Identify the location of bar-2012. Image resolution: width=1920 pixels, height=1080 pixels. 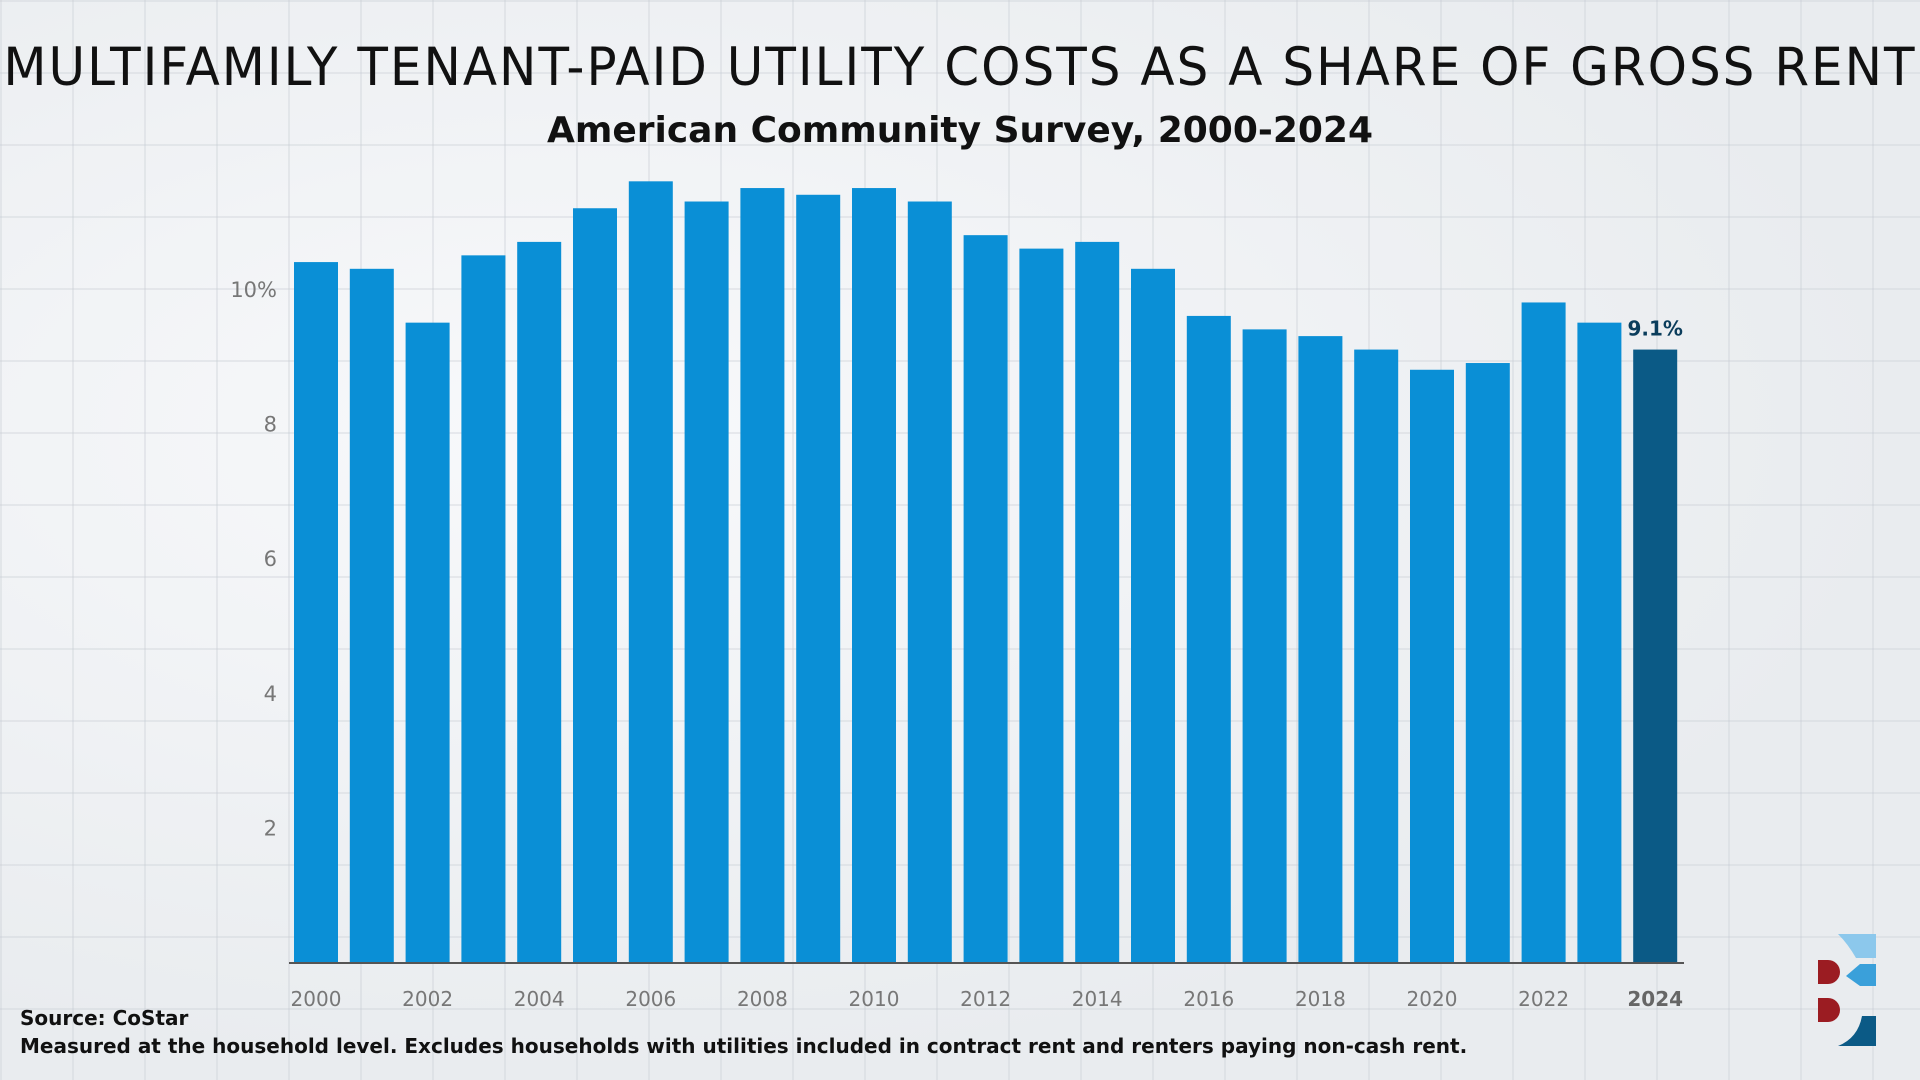
(985, 598).